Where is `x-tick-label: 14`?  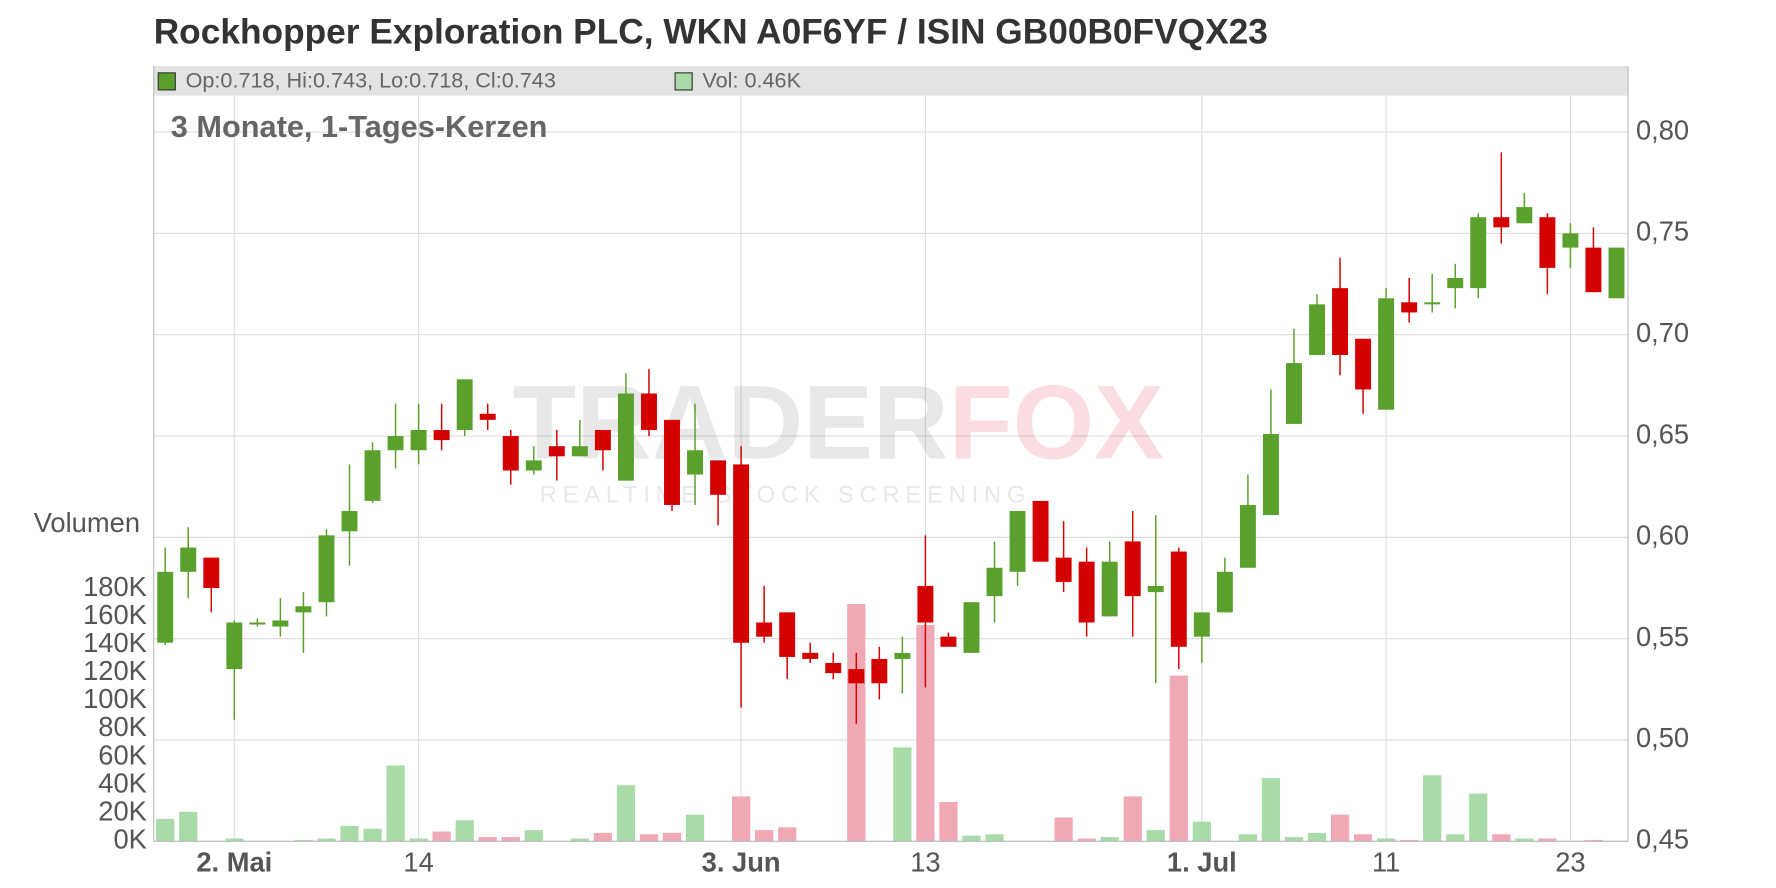
x-tick-label: 14 is located at coordinates (418, 861).